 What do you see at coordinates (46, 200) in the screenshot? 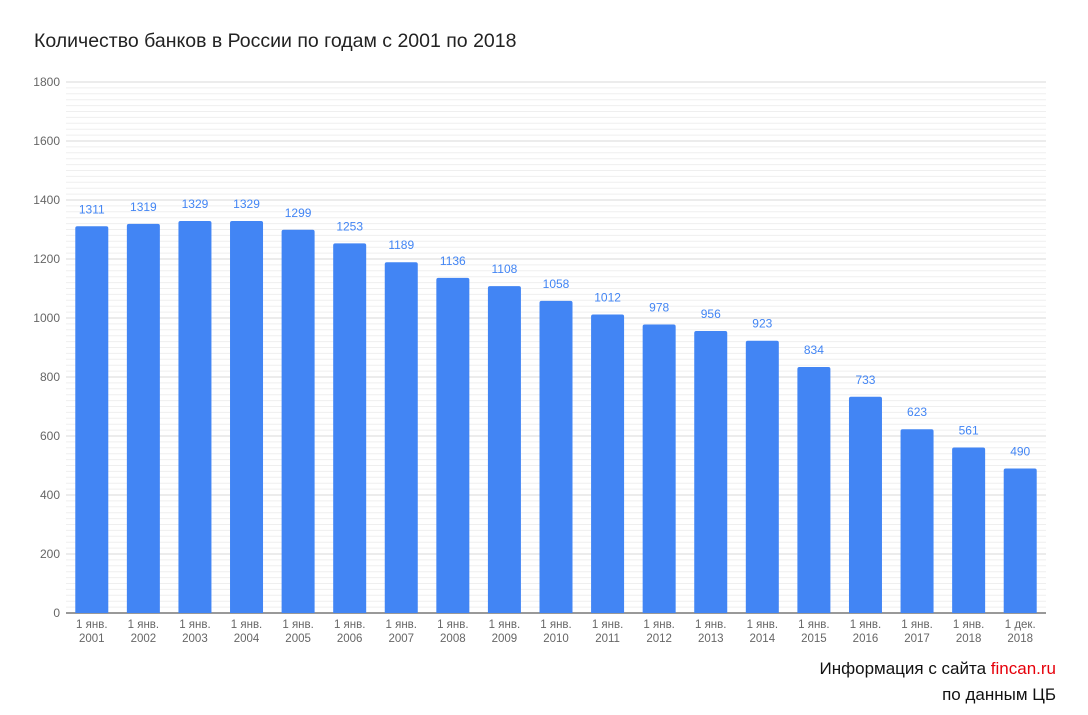
I see `y-tick-label: 1400` at bounding box center [46, 200].